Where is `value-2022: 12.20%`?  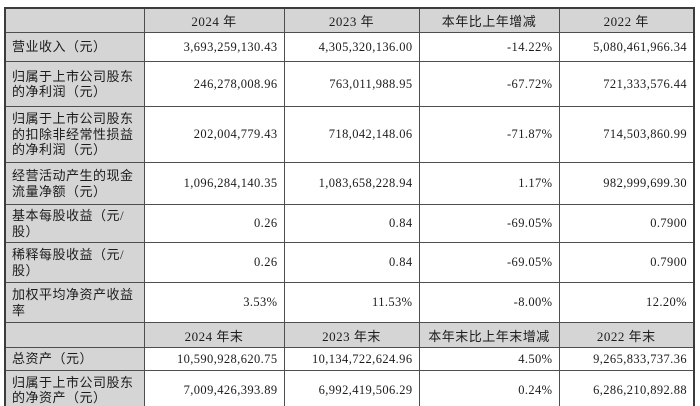
value-2022: 12.20% is located at coordinates (626, 302).